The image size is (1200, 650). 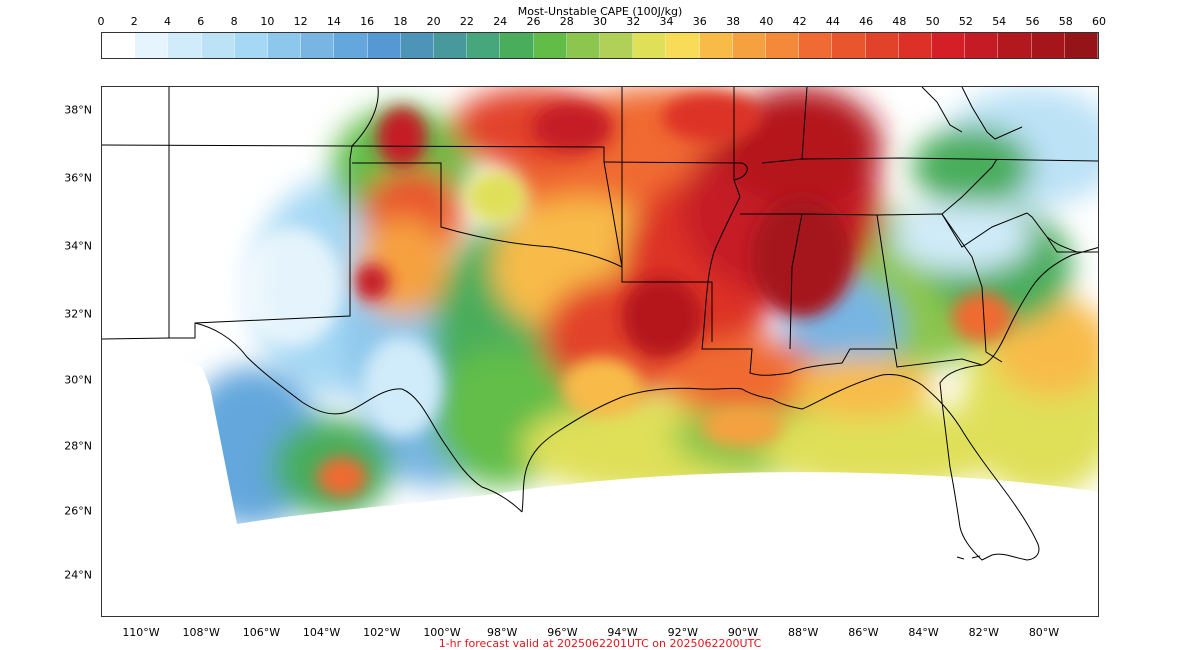 I want to click on longitude-label: 106°W, so click(x=261, y=632).